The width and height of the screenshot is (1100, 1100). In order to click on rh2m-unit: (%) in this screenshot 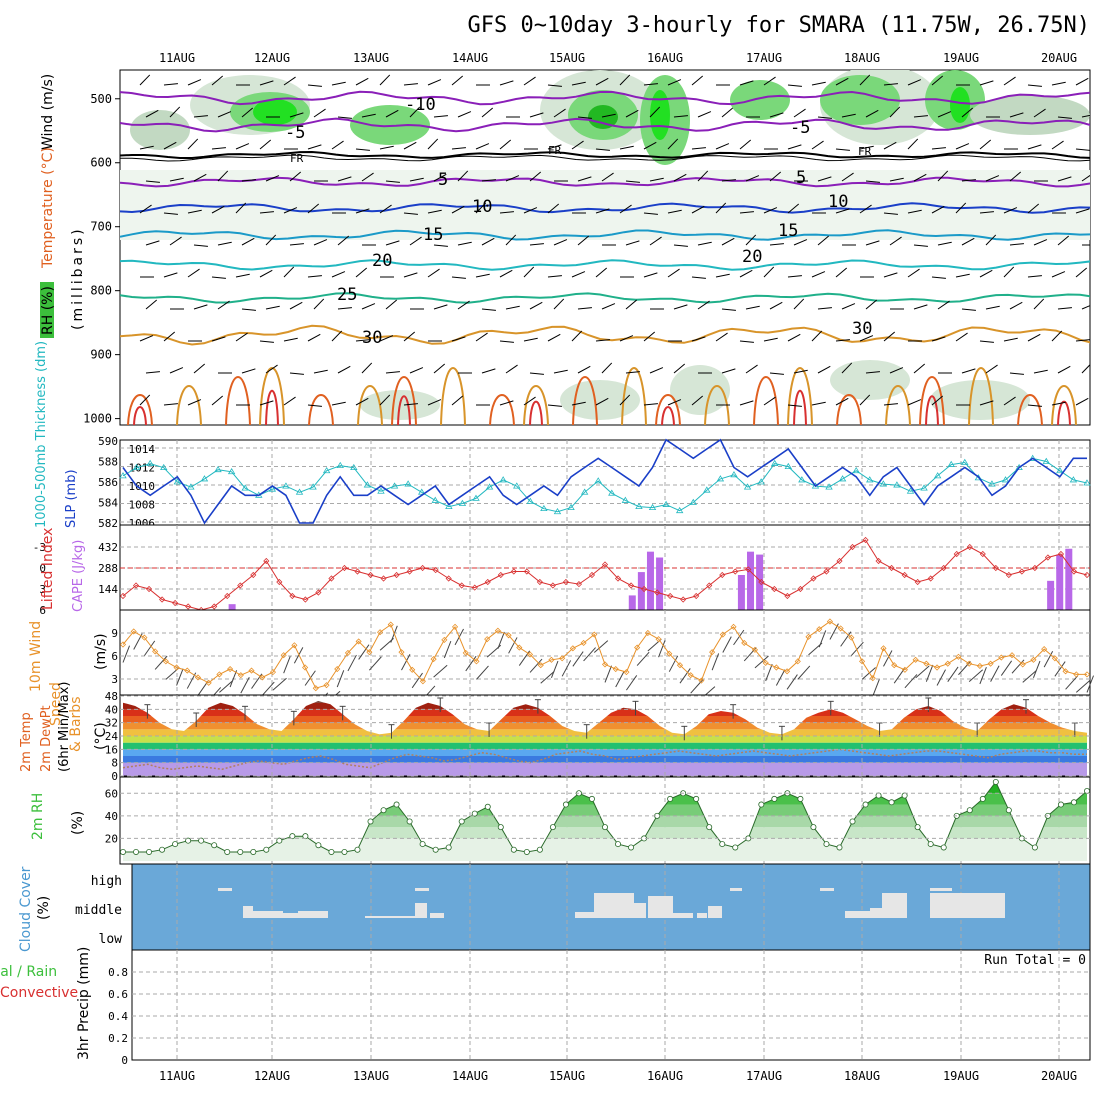, I will do `click(78, 823)`.